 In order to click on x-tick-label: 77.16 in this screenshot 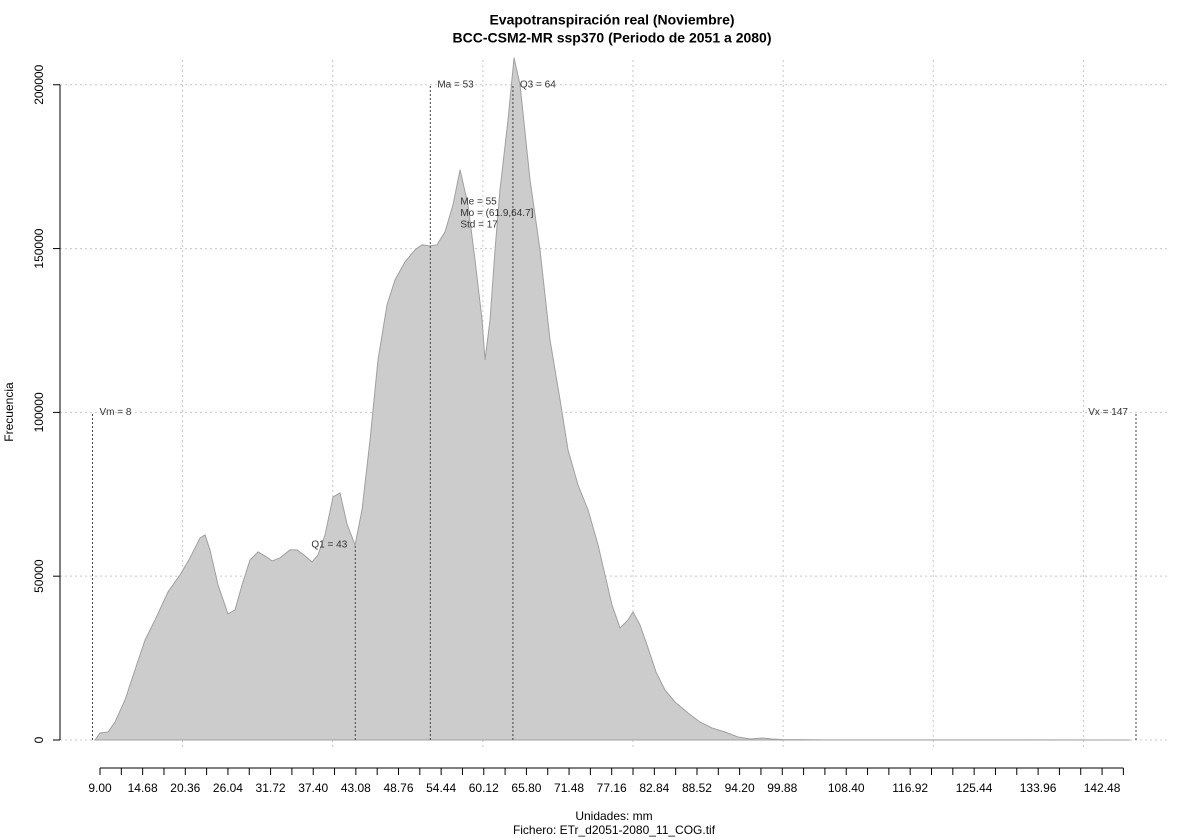, I will do `click(612, 788)`.